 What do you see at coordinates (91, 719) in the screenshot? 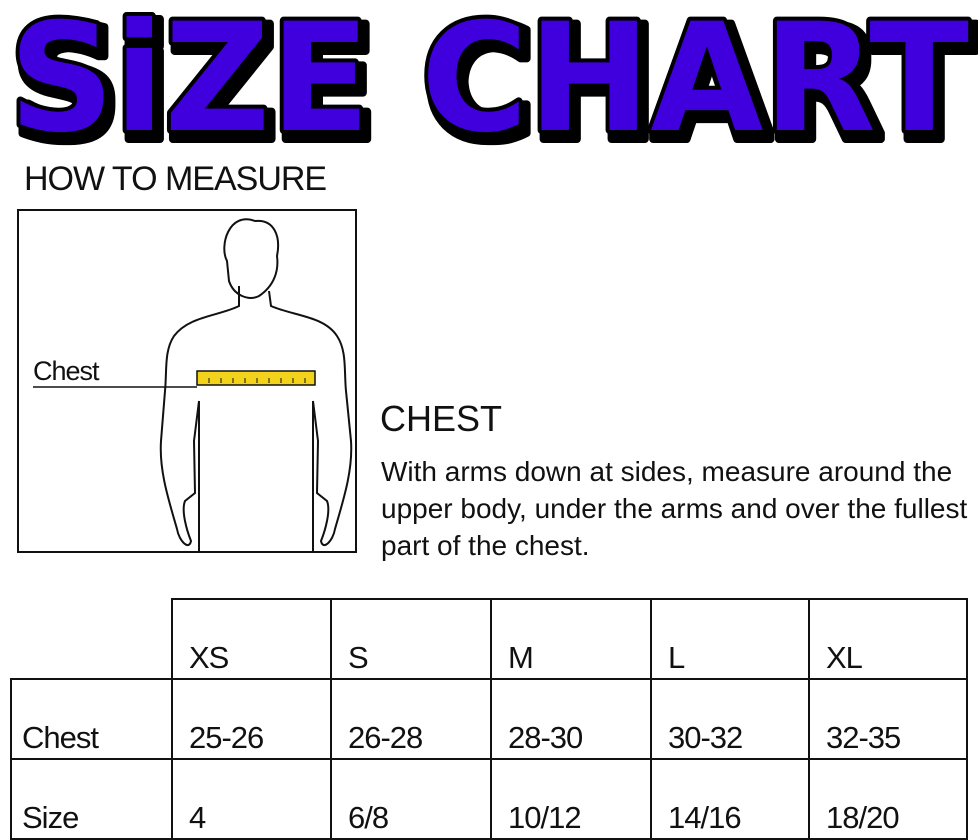
I see `row-label: Chest` at bounding box center [91, 719].